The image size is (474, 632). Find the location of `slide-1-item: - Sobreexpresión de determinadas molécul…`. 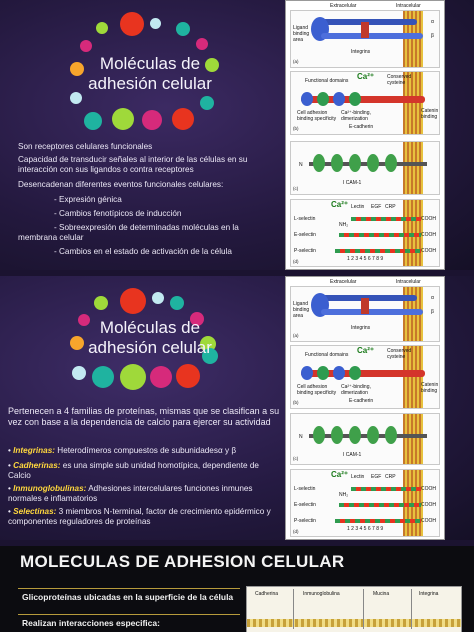

slide-1-item: - Sobreexpresión de determinadas molécul… is located at coordinates (128, 232).